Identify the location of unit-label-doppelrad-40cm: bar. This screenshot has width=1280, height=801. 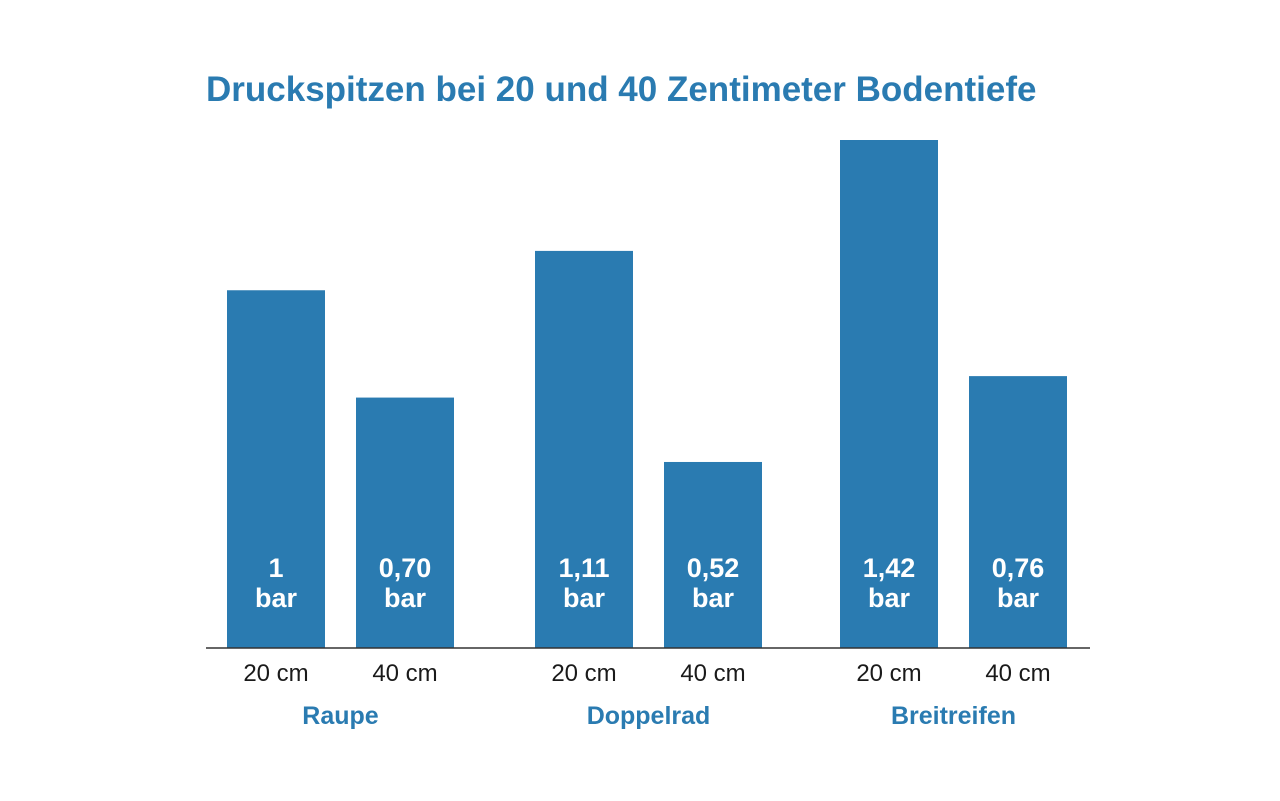
(713, 598).